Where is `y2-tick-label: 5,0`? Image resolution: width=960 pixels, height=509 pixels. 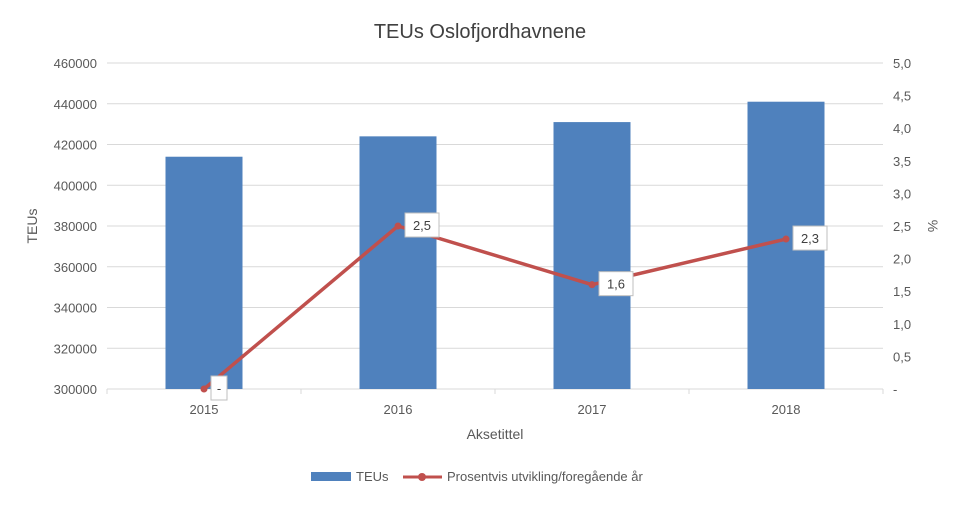 y2-tick-label: 5,0 is located at coordinates (902, 63).